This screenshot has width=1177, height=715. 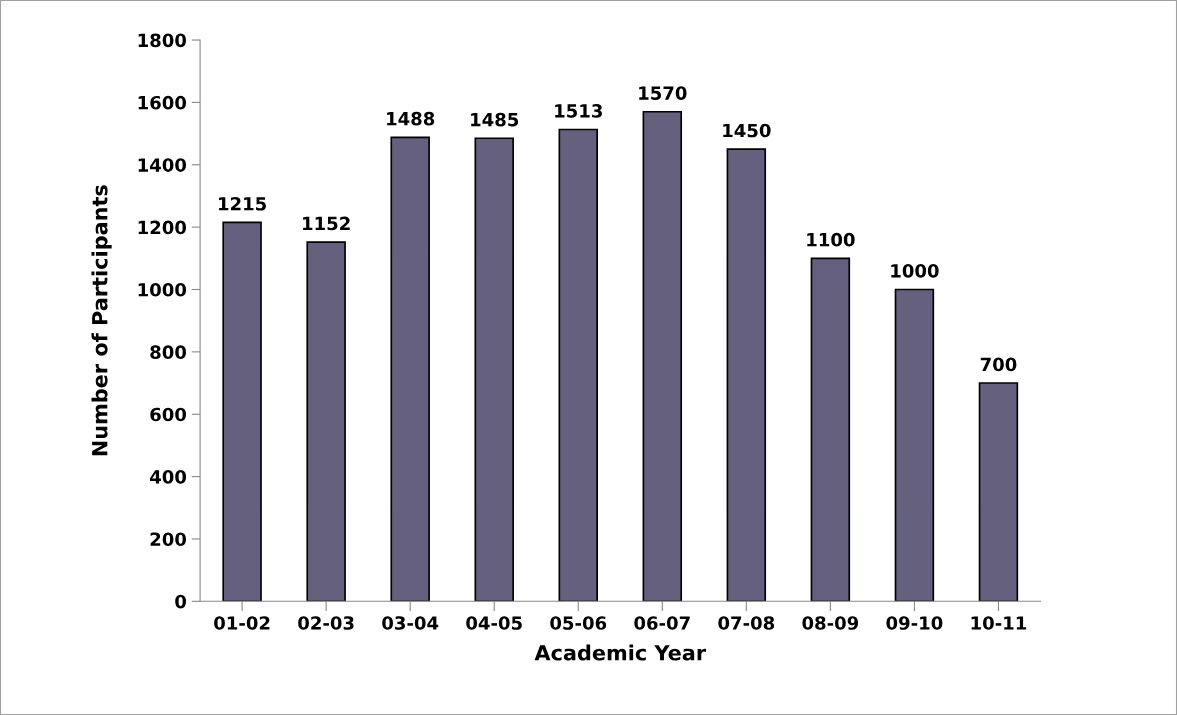 What do you see at coordinates (168, 414) in the screenshot?
I see `y-tick-label: 600` at bounding box center [168, 414].